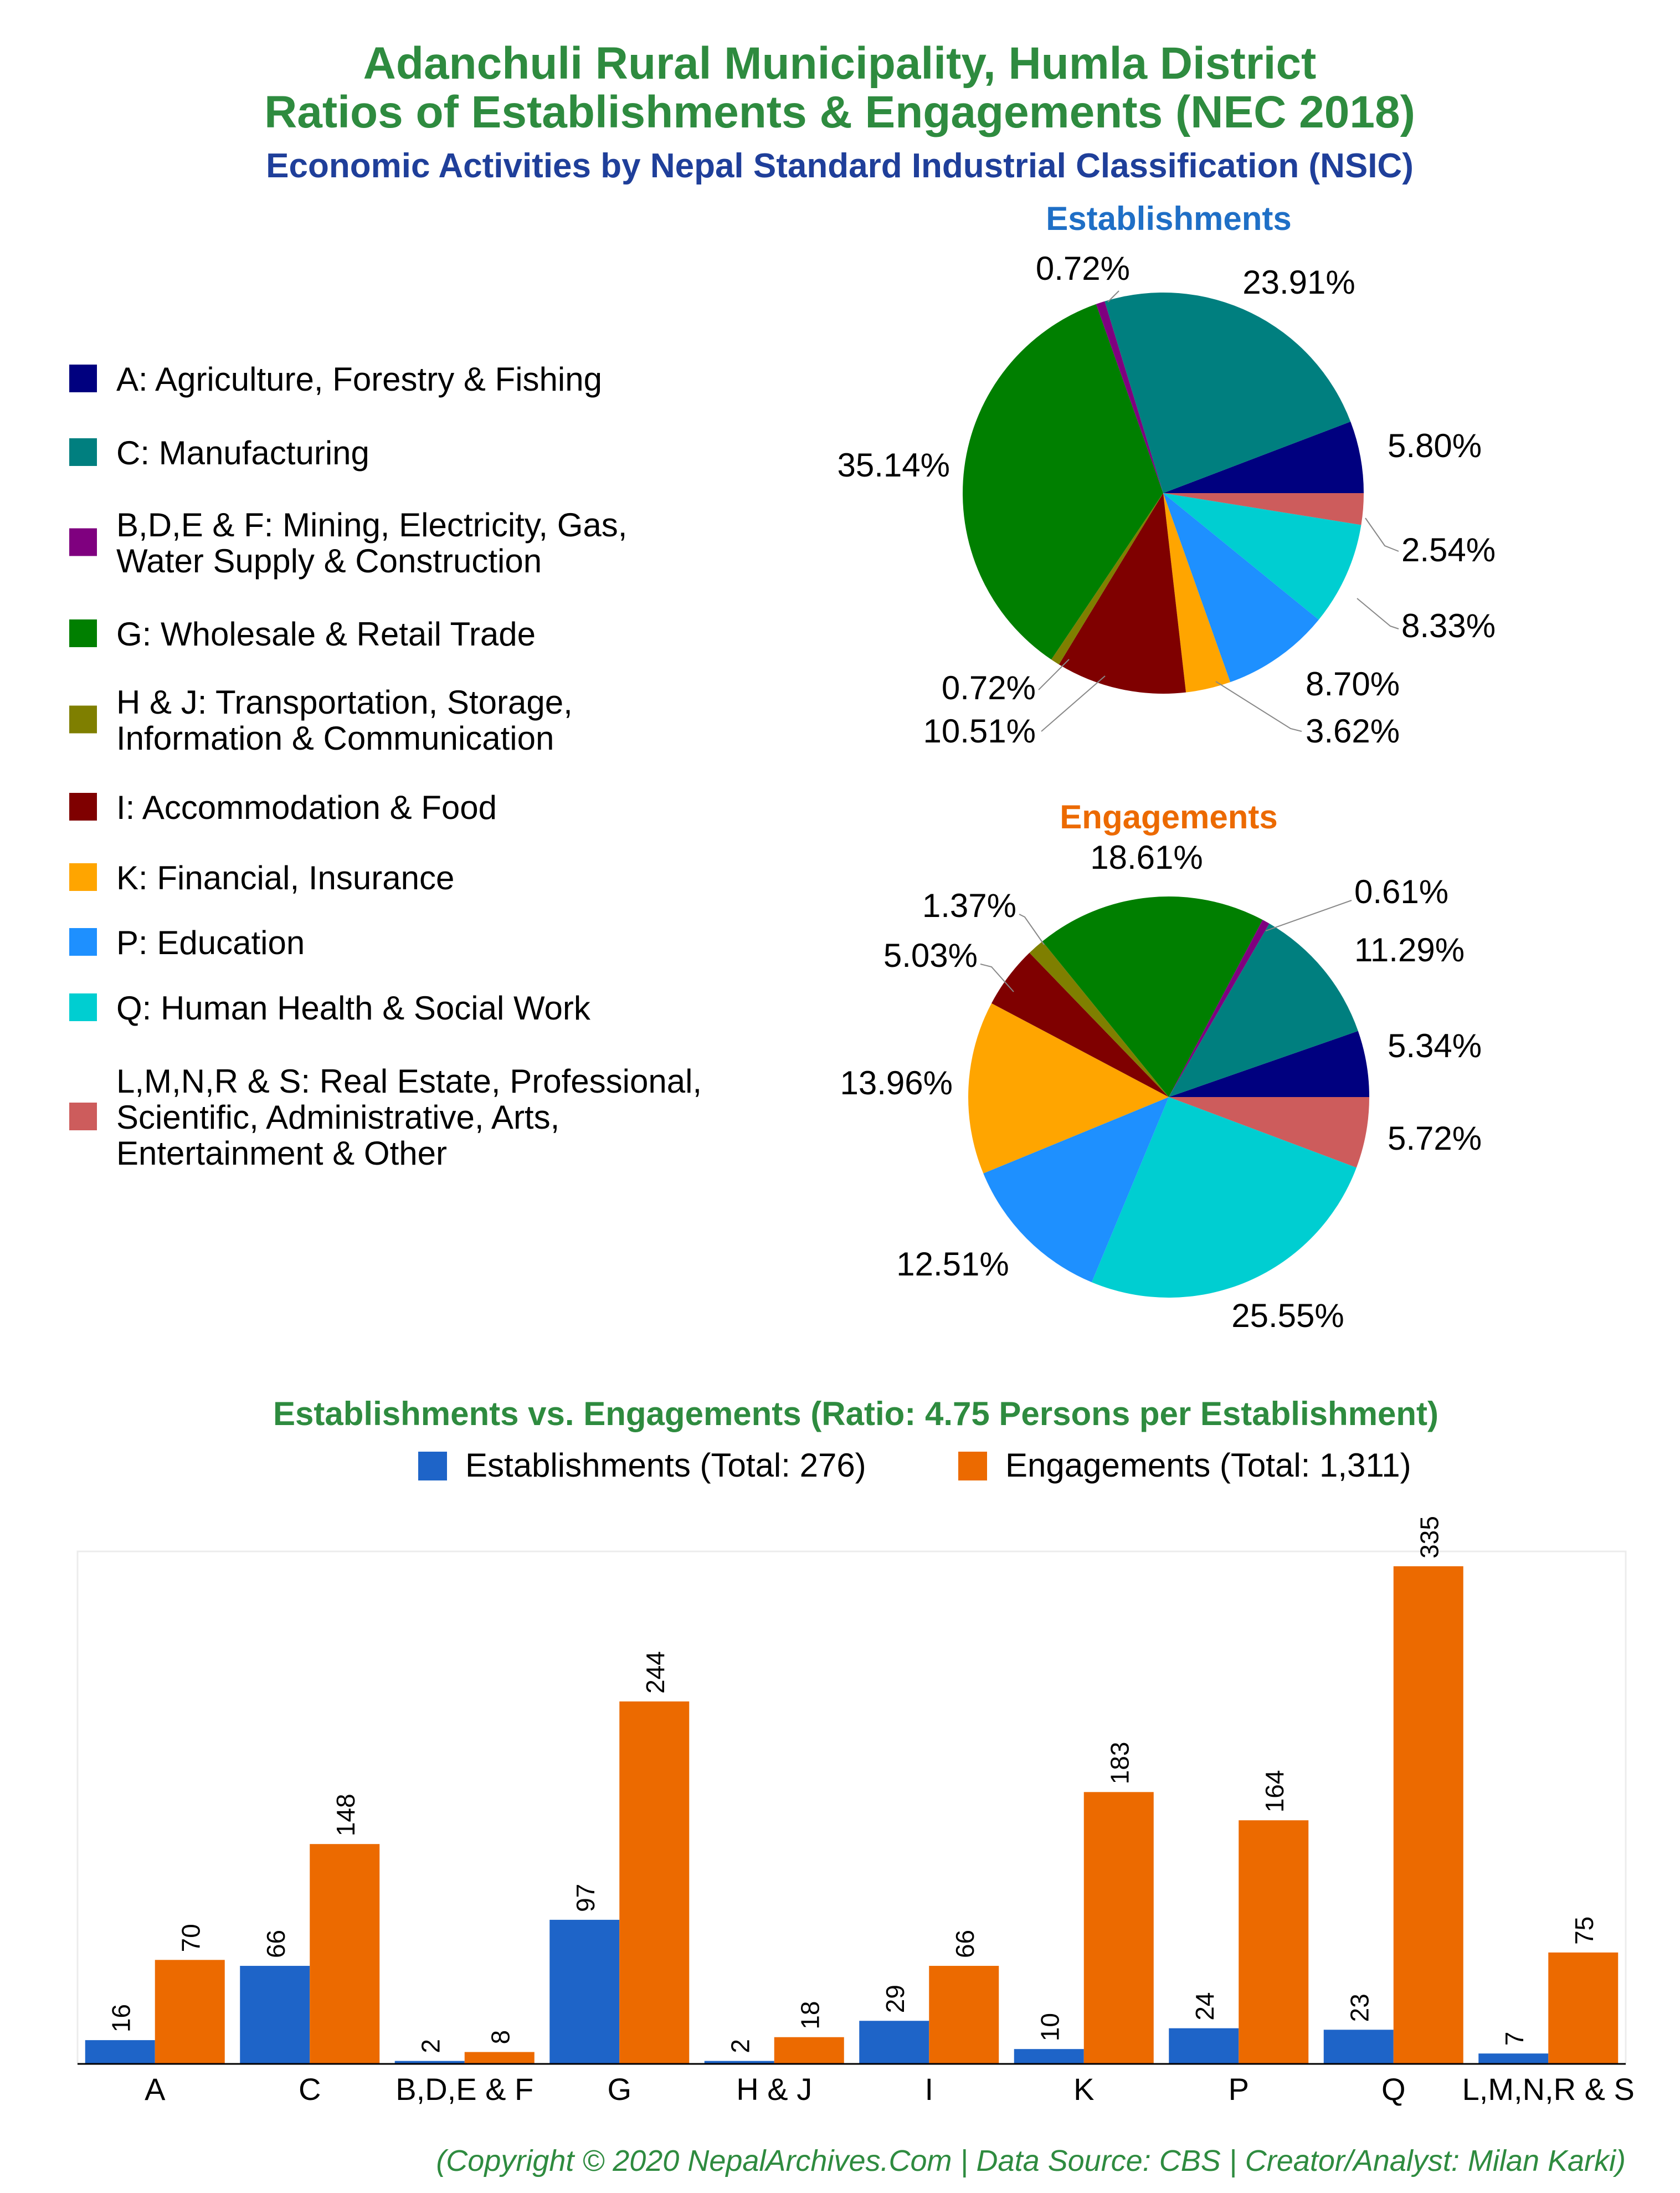 Image resolution: width=1680 pixels, height=2193 pixels. I want to click on pie-slice-label: 1.37%, so click(969, 905).